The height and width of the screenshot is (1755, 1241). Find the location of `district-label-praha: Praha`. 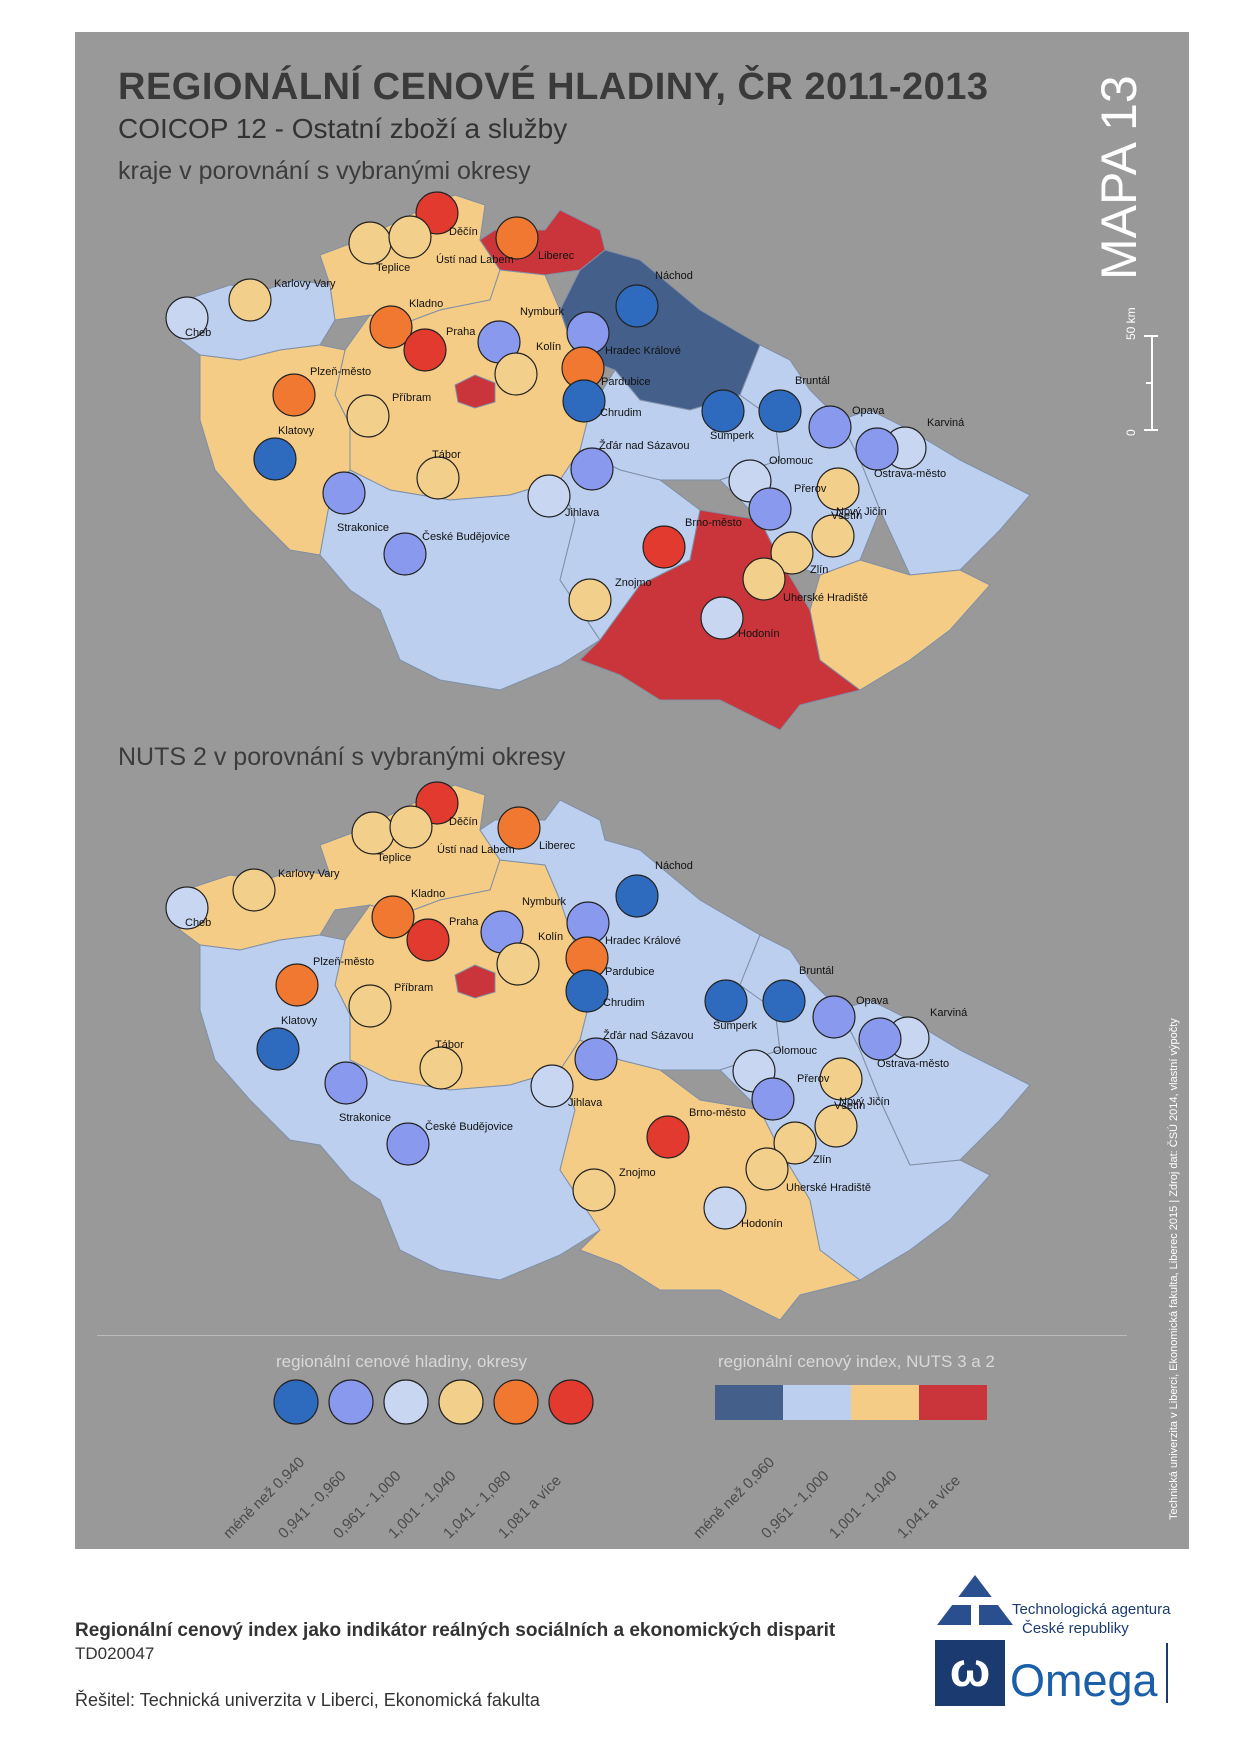

district-label-praha: Praha is located at coordinates (461, 332).